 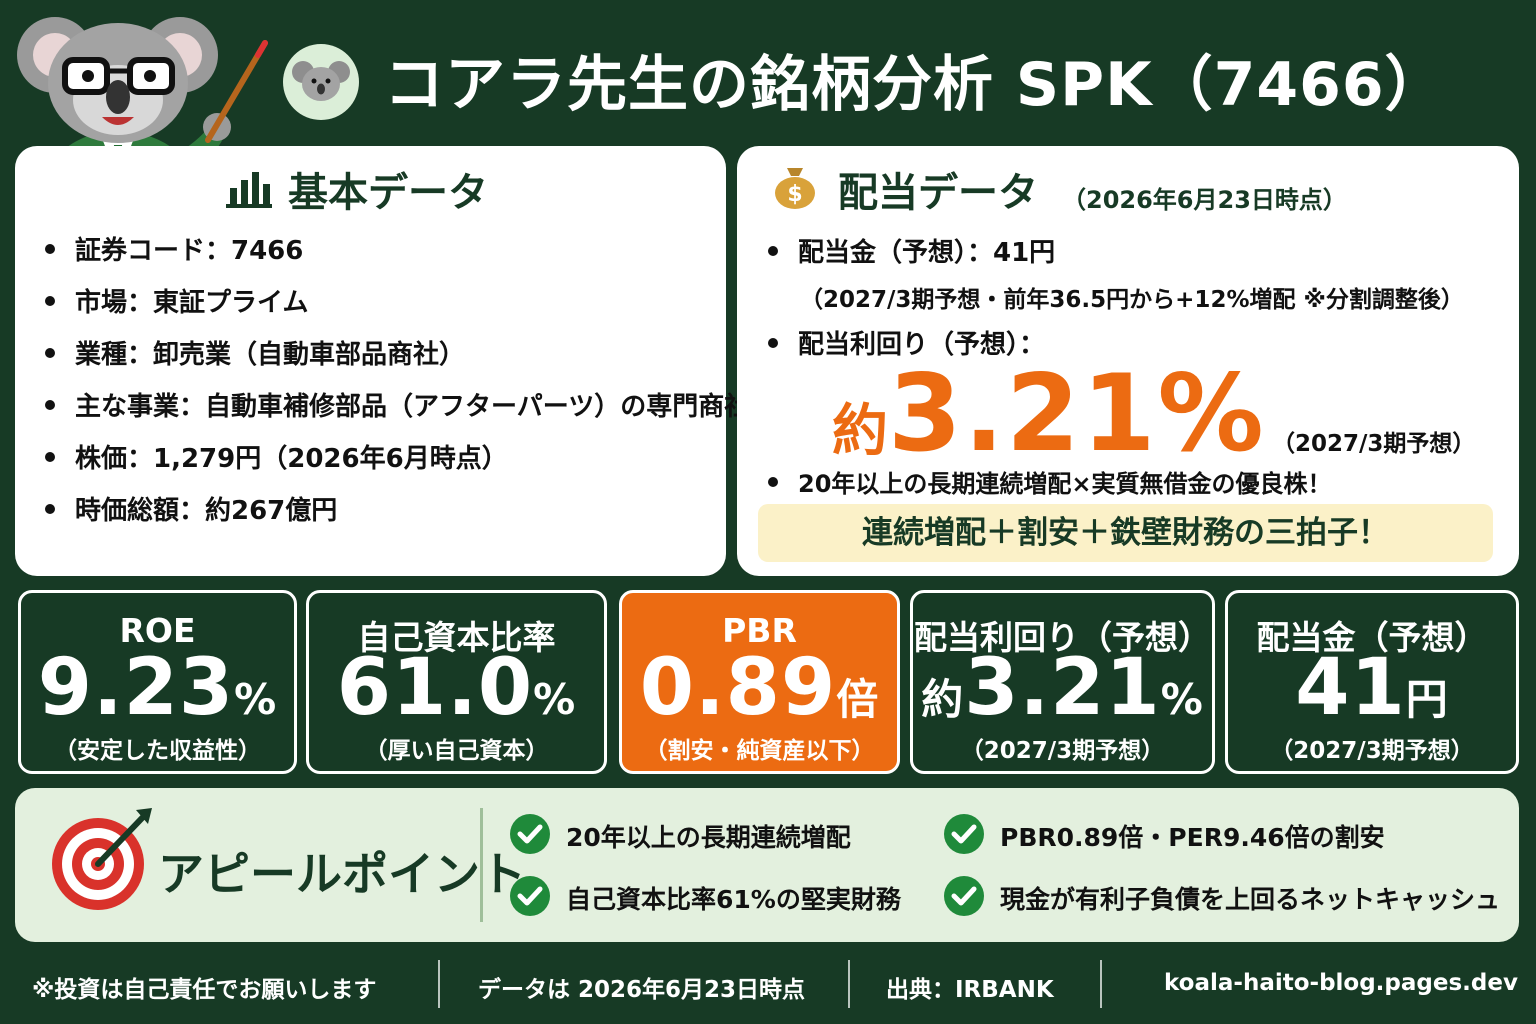 I want to click on basic-item: 株価：1,279円（2026年6月時点）, so click(x=276, y=456).